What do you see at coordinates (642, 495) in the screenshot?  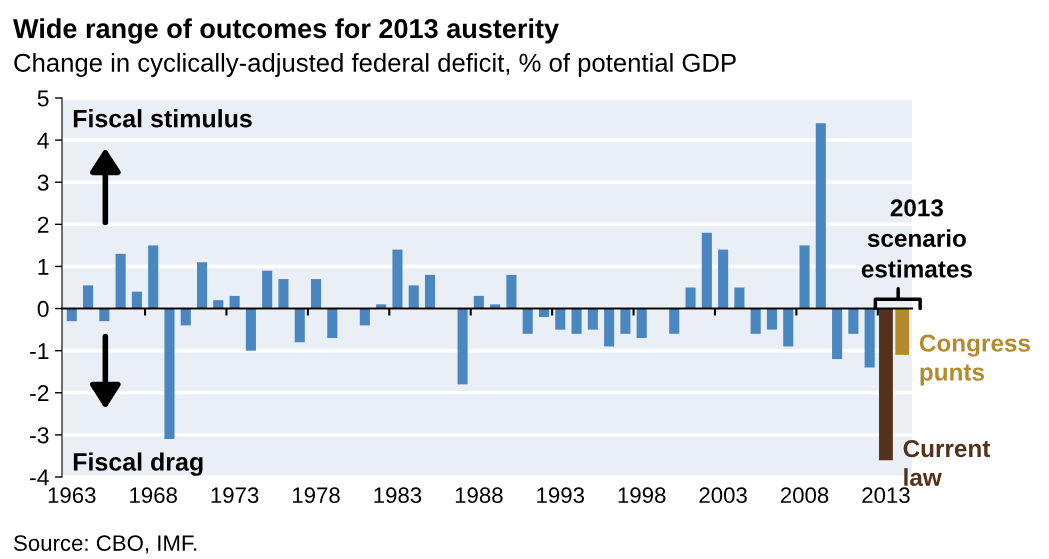 I see `x-tick-label: 1998` at bounding box center [642, 495].